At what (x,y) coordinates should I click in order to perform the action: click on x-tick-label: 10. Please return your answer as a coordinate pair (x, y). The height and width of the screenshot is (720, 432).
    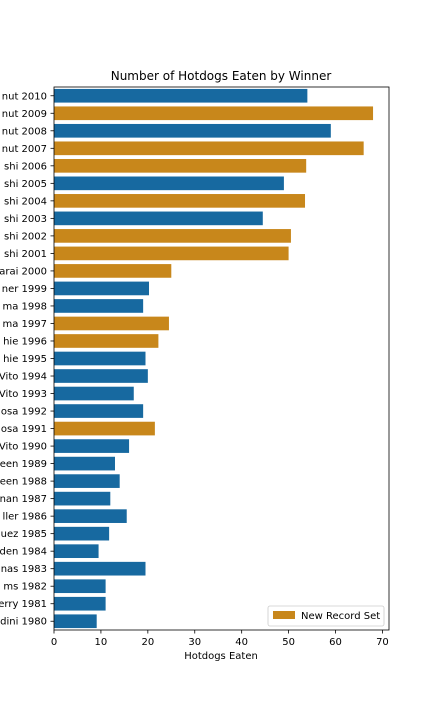
    Looking at the image, I should click on (101, 642).